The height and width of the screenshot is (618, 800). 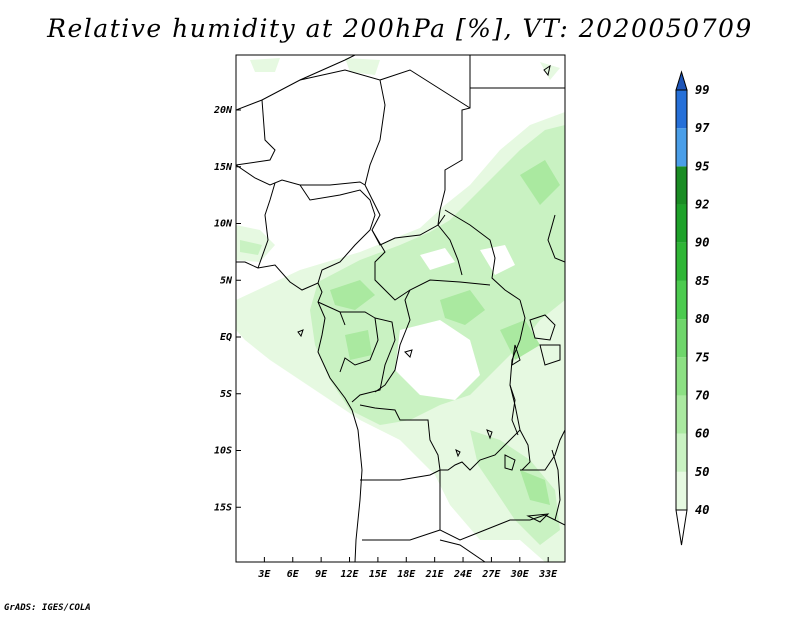 I want to click on longitude-axis: 3E 6E 9E 12E 15E 18E 21E 24E 27E 30E 33E, so click(x=407, y=568).